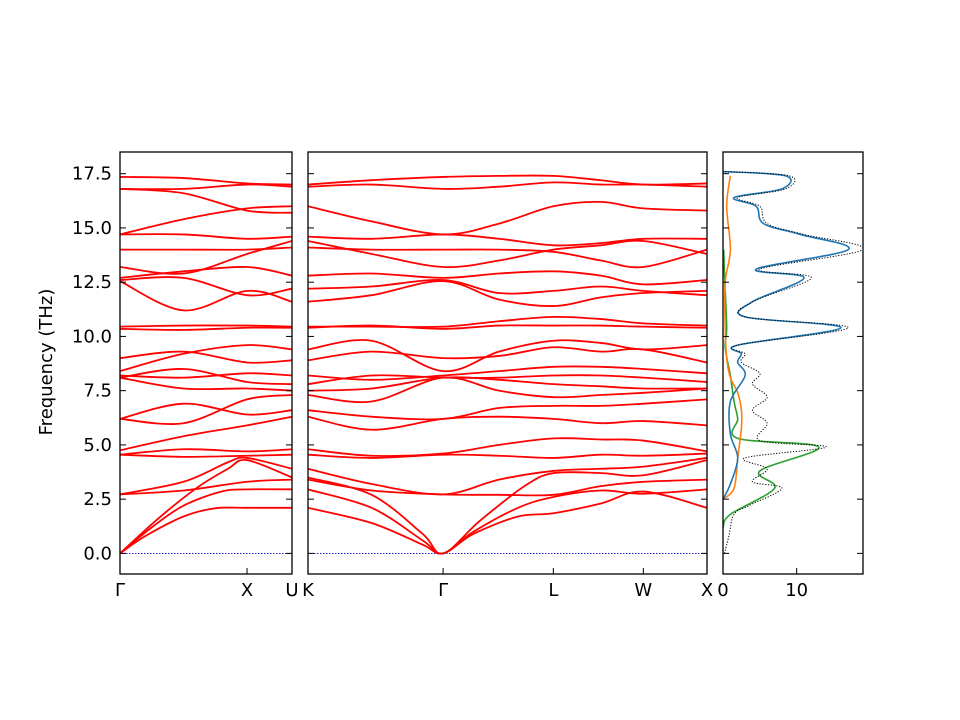 This screenshot has width=960, height=720. What do you see at coordinates (553, 590) in the screenshot?
I see `x-tick-label: L` at bounding box center [553, 590].